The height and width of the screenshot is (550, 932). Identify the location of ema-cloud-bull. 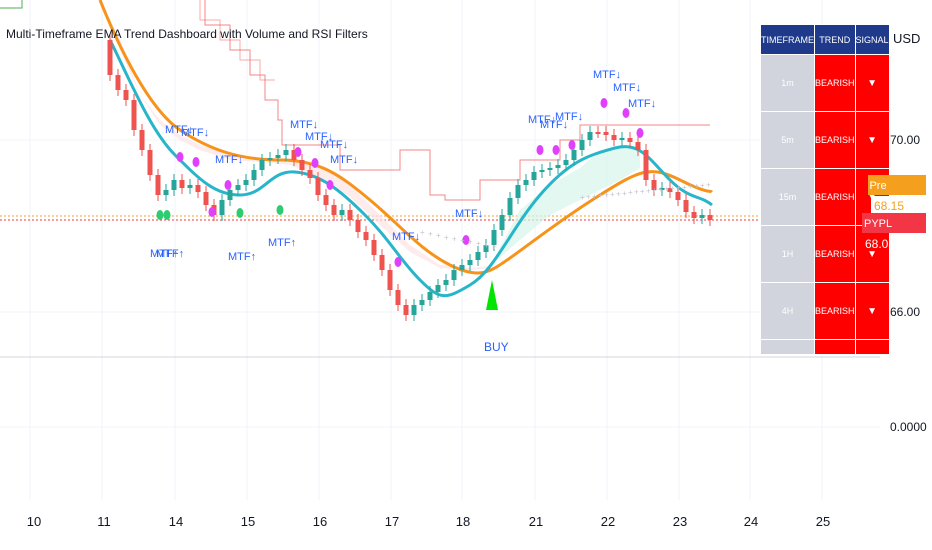
(565, 205).